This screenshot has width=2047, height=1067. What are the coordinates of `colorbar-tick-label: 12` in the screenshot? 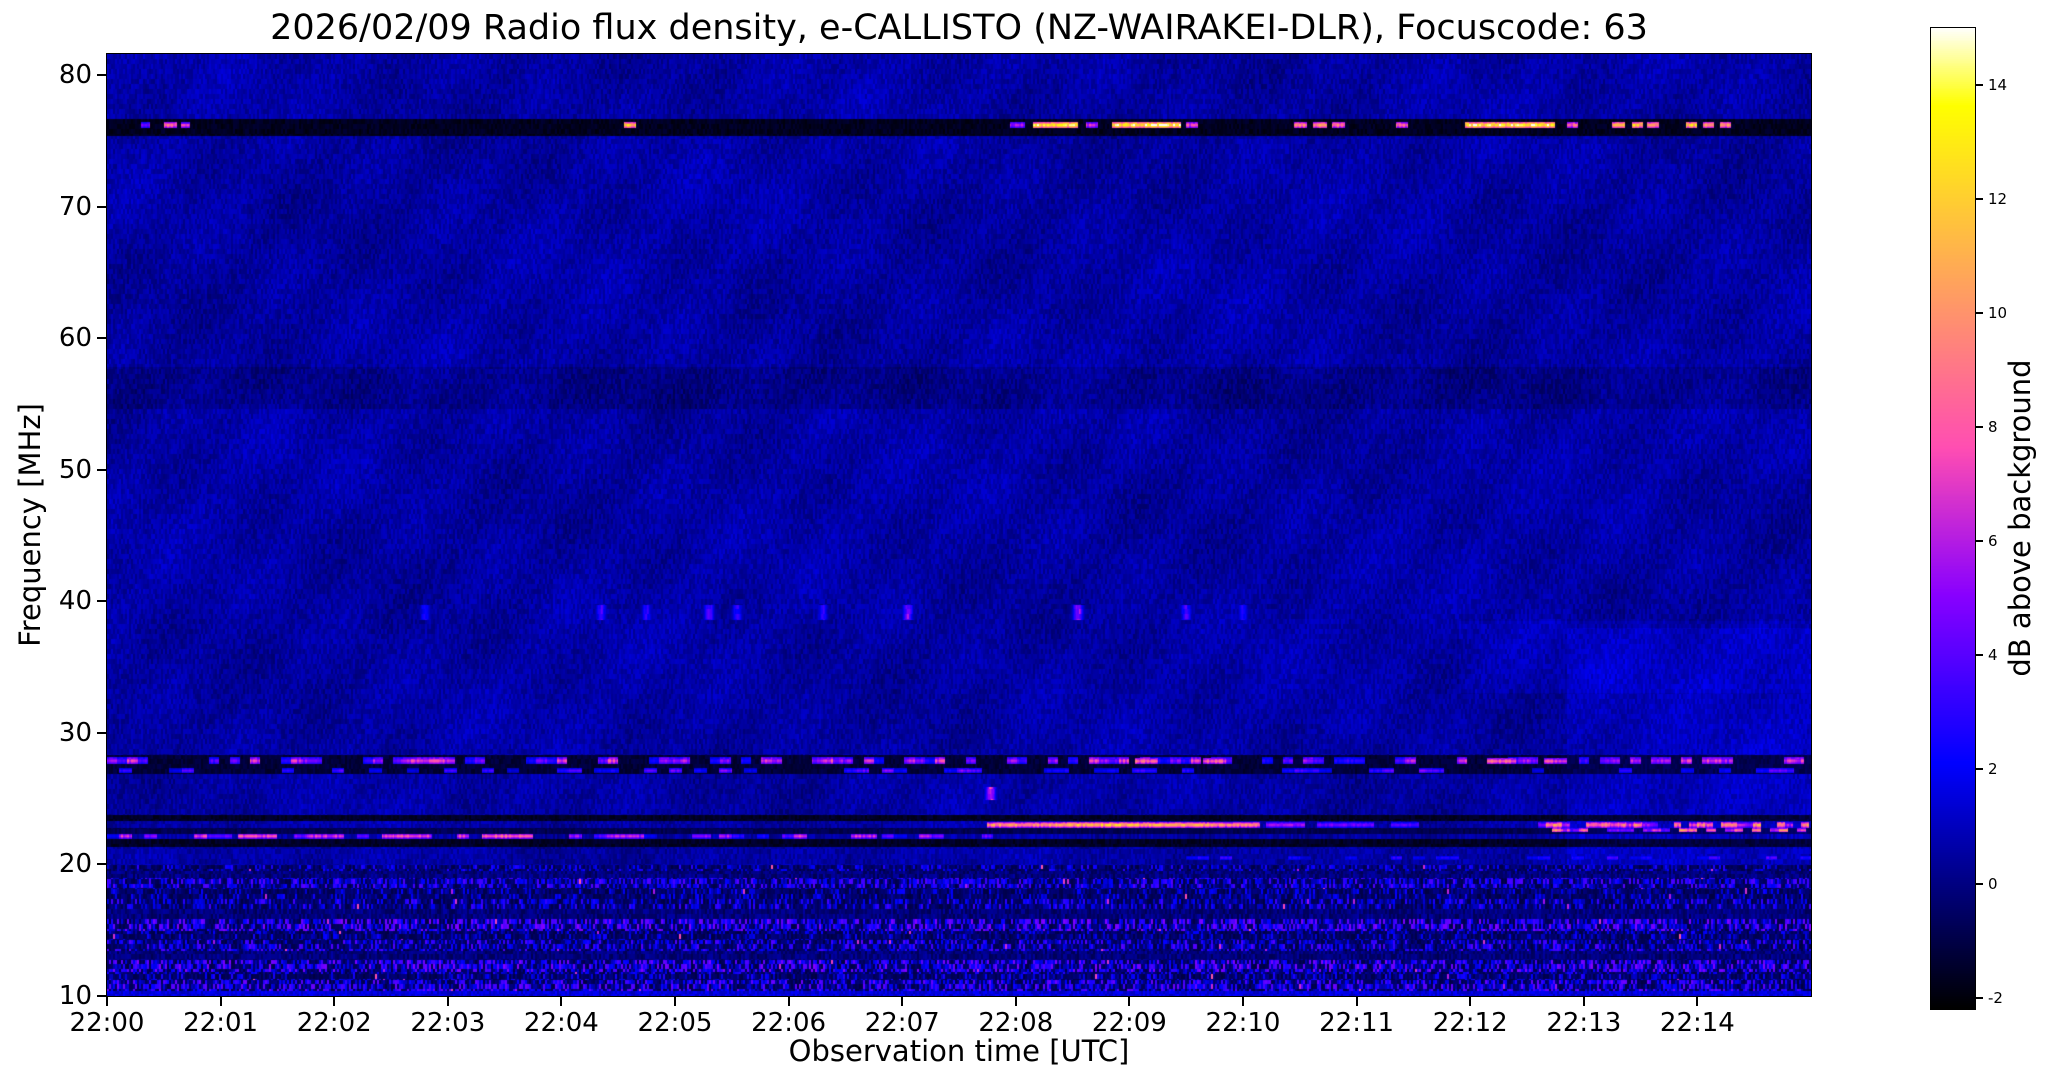 It's located at (1998, 199).